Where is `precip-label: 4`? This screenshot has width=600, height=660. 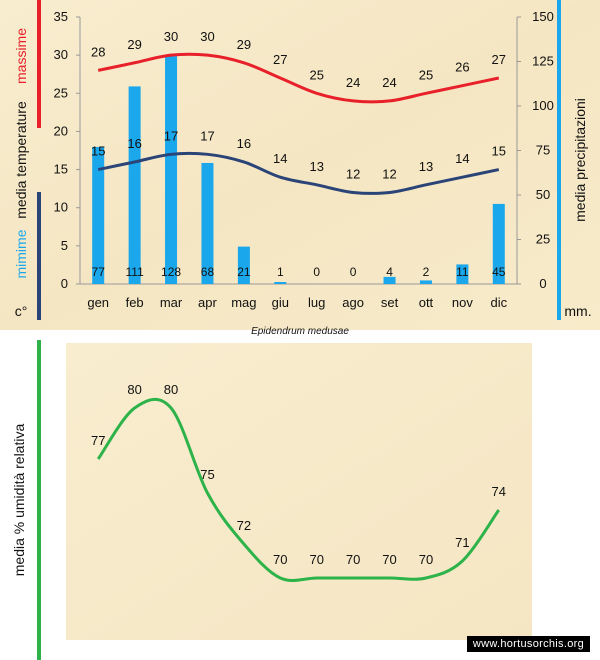
precip-label: 4 is located at coordinates (389, 272).